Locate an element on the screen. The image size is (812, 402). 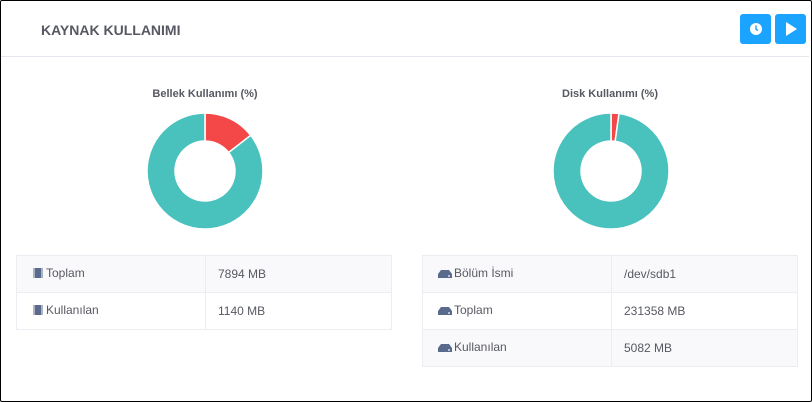
memory-donut-chart is located at coordinates (205, 171).